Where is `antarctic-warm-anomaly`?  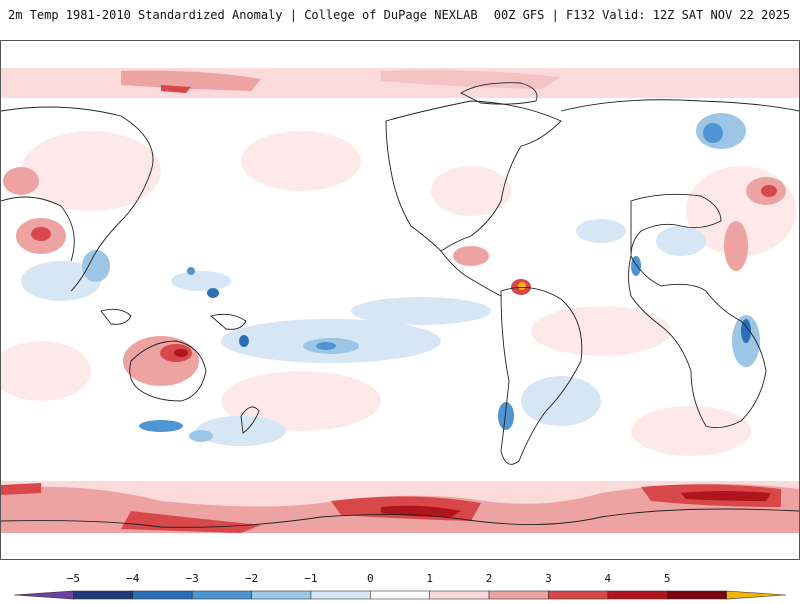 antarctic-warm-anomaly is located at coordinates (400, 507).